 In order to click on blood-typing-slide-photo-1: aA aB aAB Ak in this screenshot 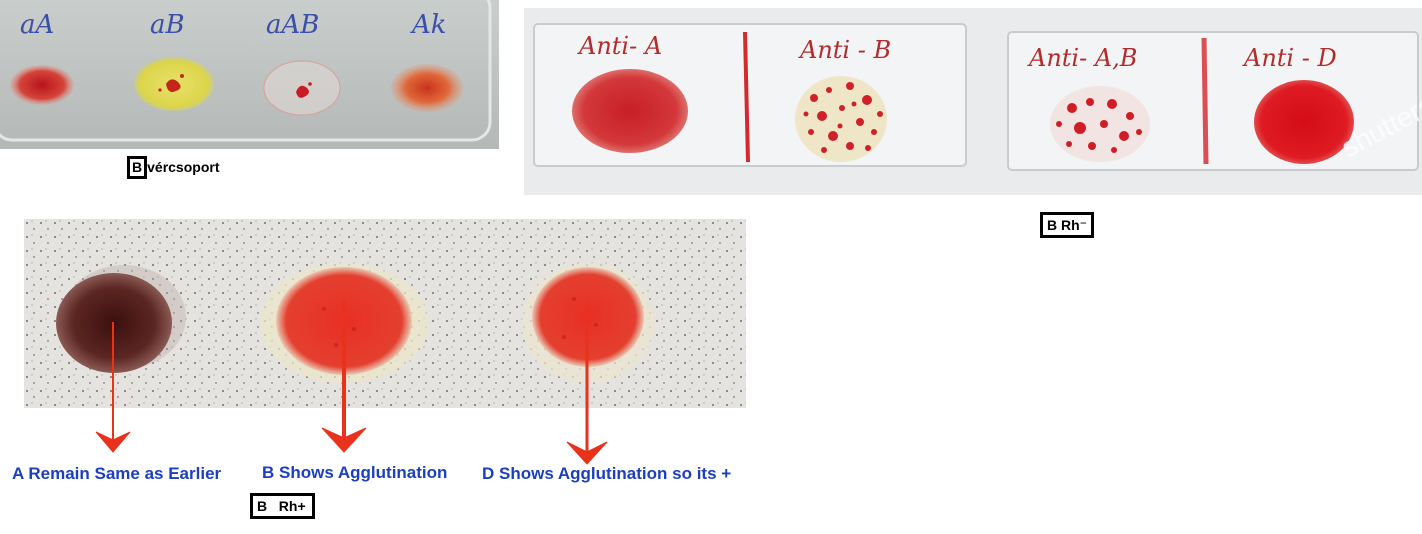, I will do `click(249, 74)`.